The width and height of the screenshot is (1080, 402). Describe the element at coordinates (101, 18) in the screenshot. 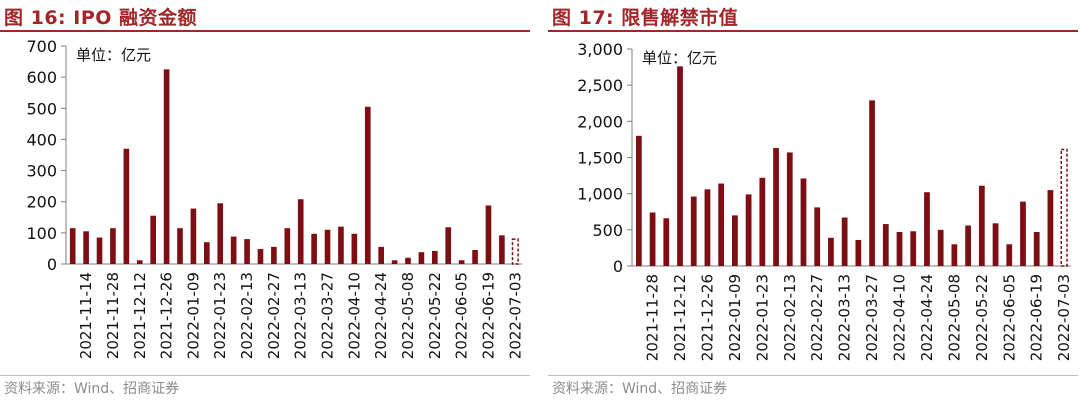

I see `chart-title: 图 16: IPO 融资金额` at that location.